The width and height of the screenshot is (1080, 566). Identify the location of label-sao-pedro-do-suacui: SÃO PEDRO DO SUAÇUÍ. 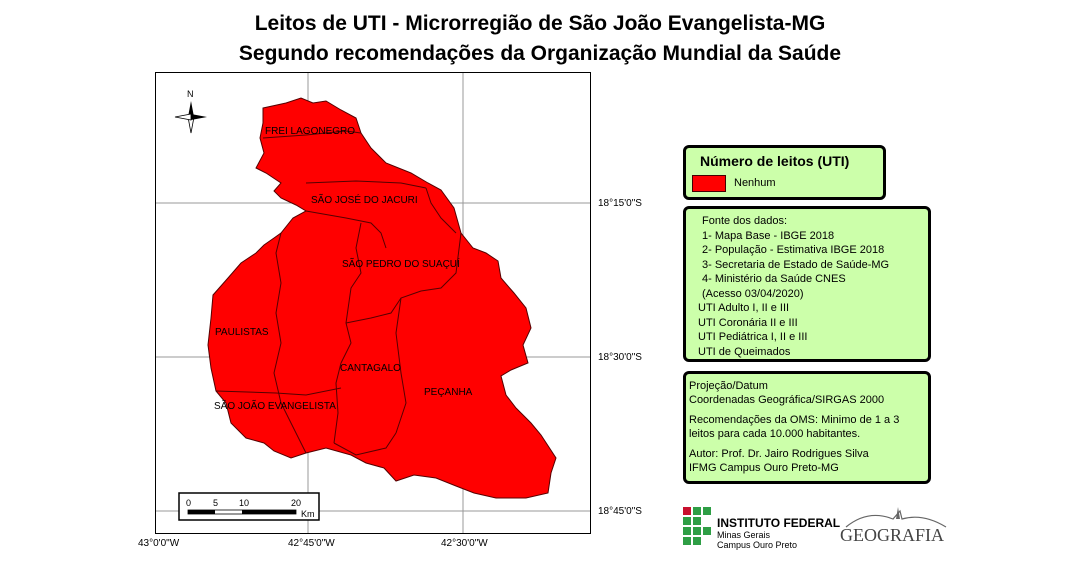
(401, 263).